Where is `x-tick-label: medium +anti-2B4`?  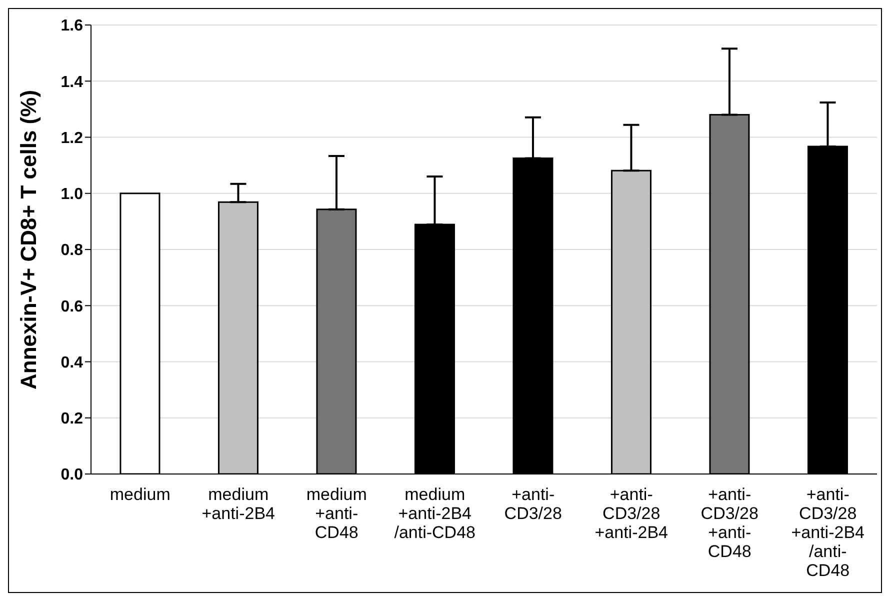
x-tick-label: medium +anti-2B4 is located at coordinates (238, 504).